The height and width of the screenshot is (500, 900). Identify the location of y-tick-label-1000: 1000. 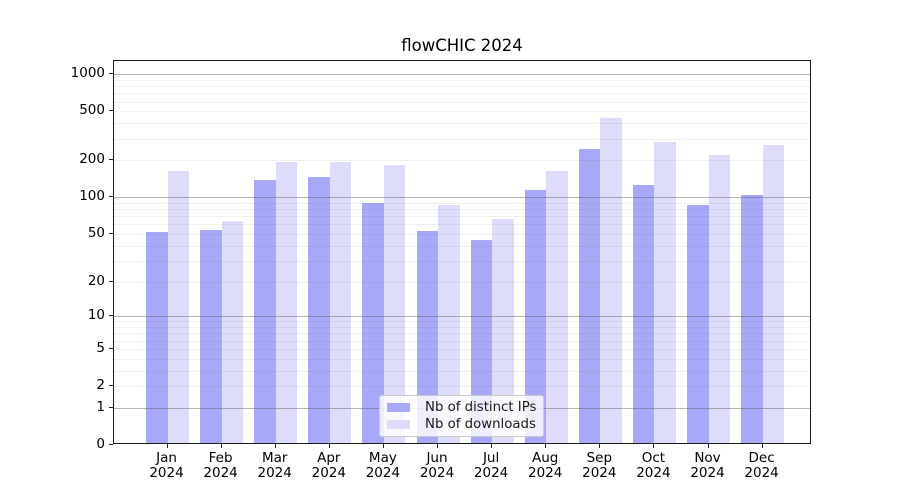
(87, 73).